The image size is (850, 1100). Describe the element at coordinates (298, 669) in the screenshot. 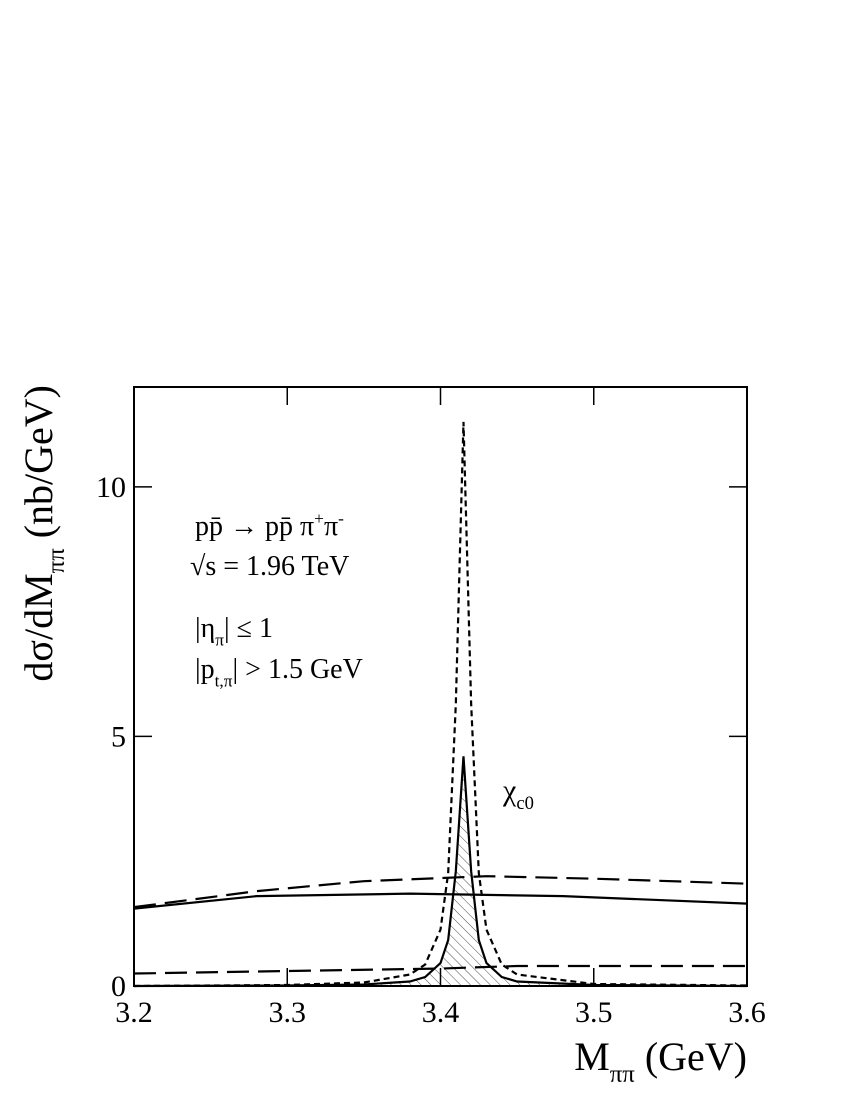

I see `annotation-part: | > 1.5 GeV` at that location.